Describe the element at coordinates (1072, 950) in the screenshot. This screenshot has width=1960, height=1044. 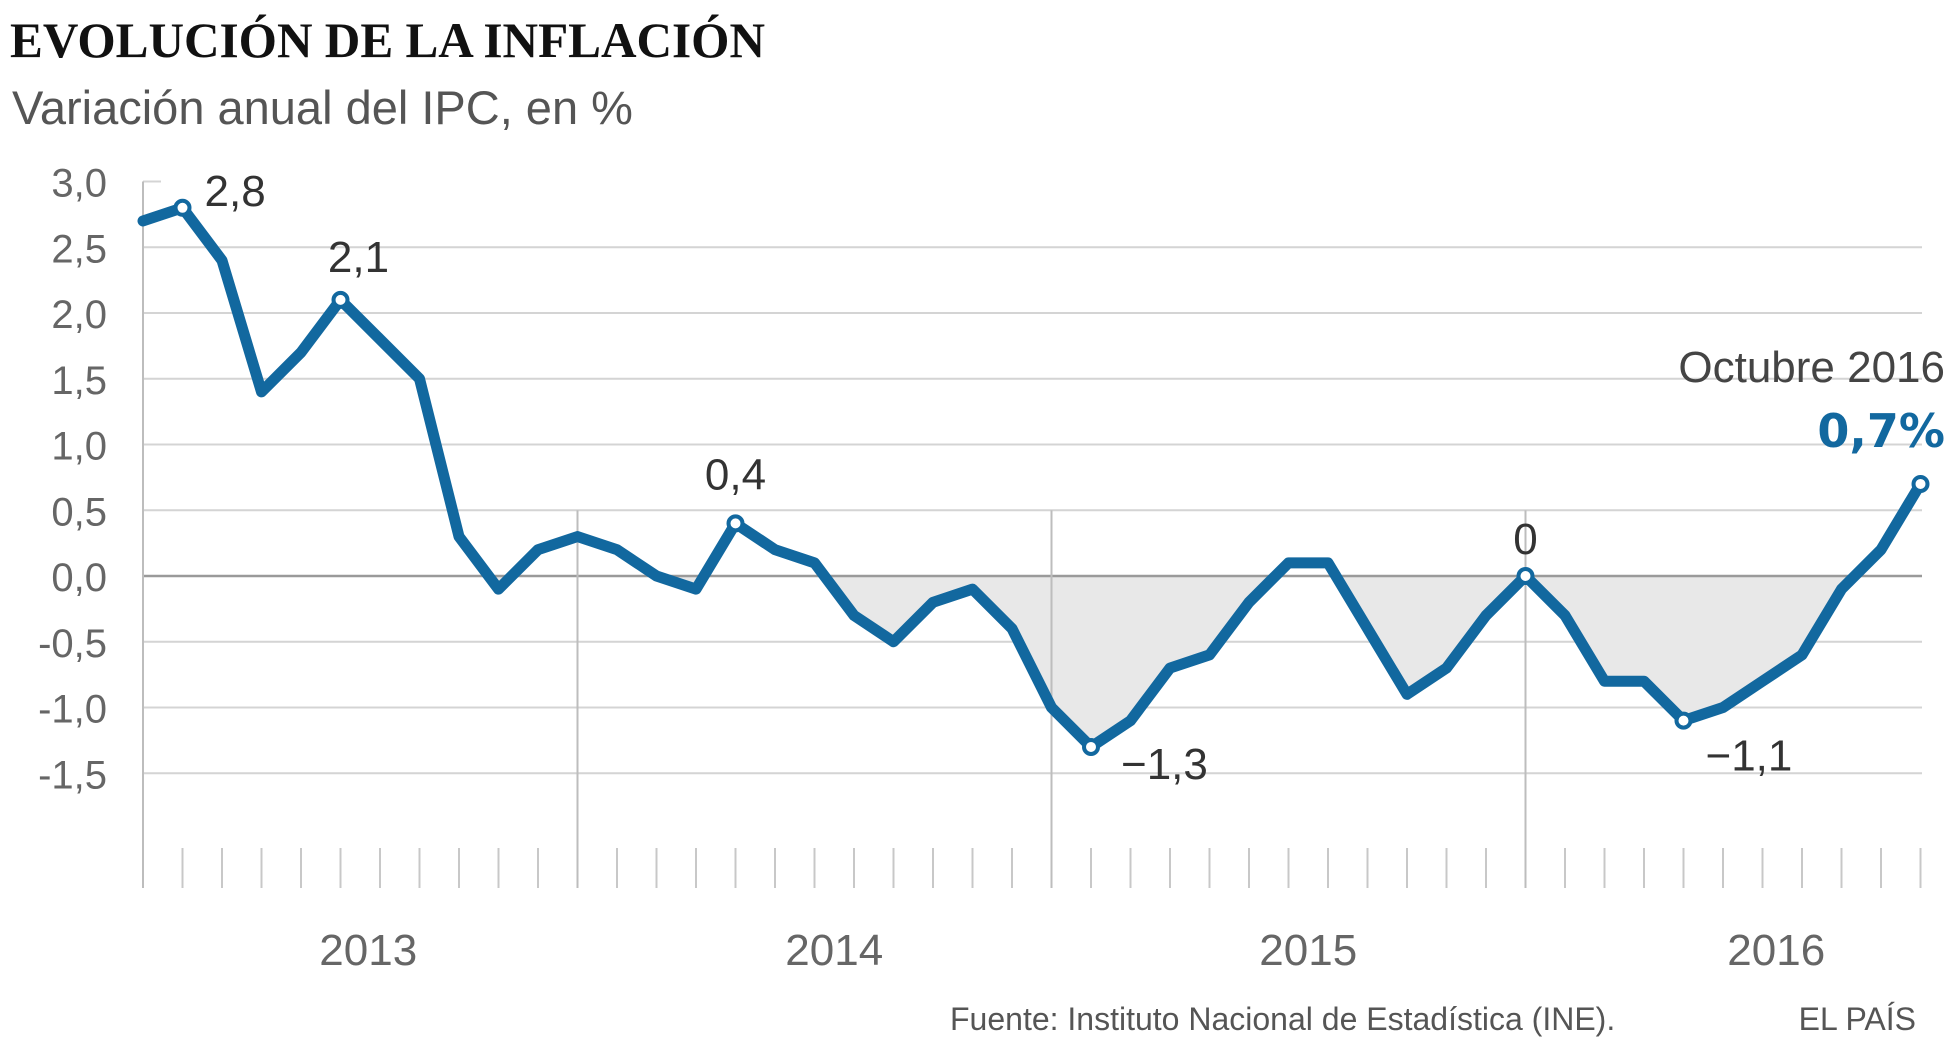
I see `x-axis-year-labels: 2013 2014 2015 2016` at that location.